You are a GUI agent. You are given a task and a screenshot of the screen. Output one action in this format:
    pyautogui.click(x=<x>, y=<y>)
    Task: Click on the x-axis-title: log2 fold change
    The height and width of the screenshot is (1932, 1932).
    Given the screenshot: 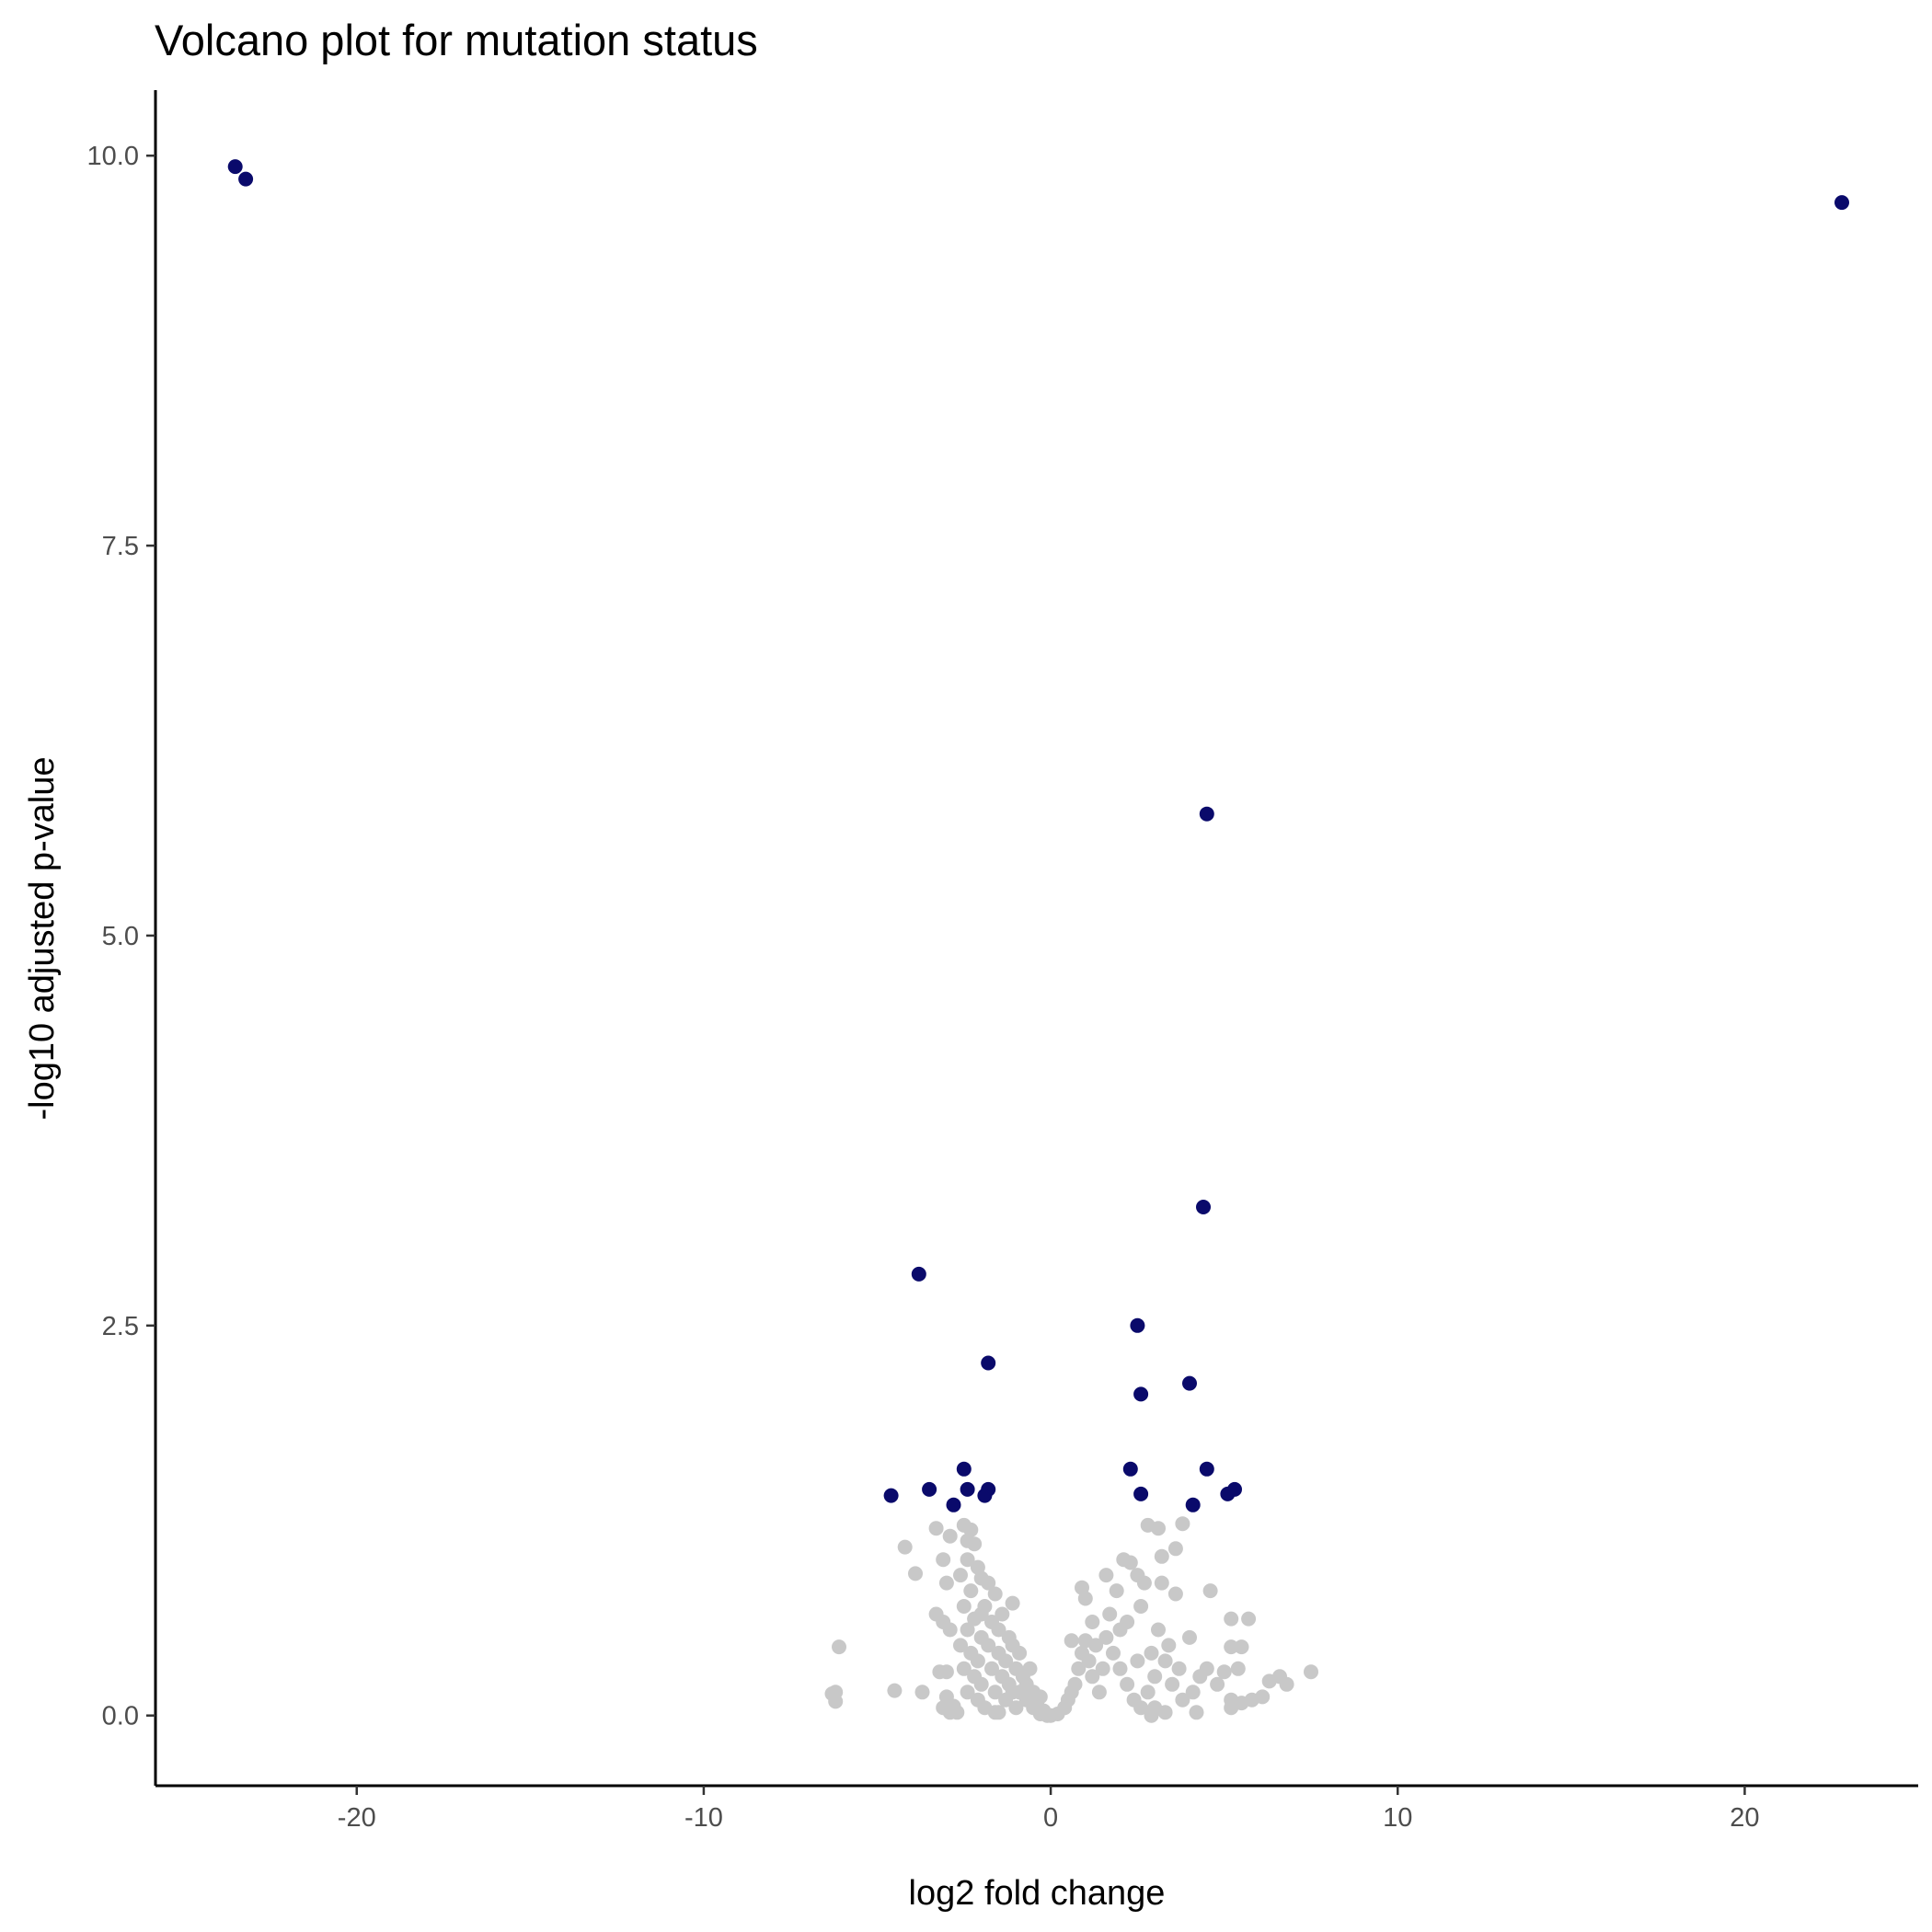 What is the action you would take?
    pyautogui.click(x=1037, y=1893)
    